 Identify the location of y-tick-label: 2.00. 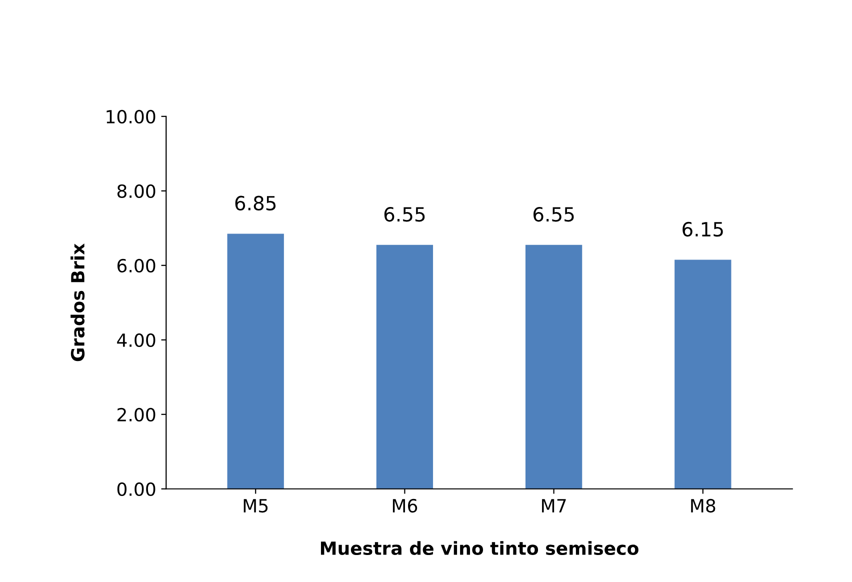
(137, 415).